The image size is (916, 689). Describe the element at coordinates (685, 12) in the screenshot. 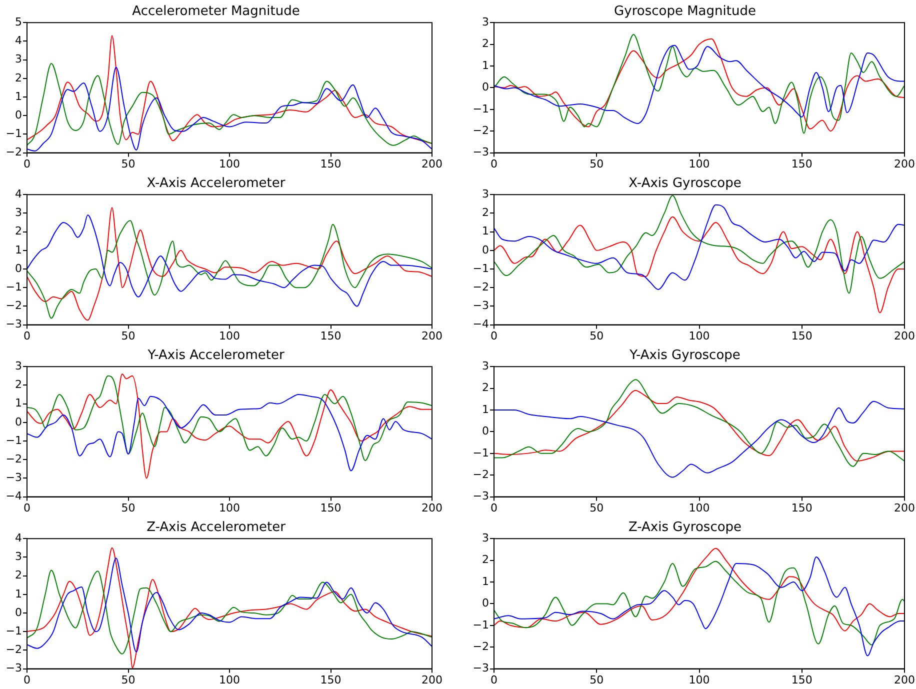

I see `chart-title: Gyroscope Magnitude` at that location.